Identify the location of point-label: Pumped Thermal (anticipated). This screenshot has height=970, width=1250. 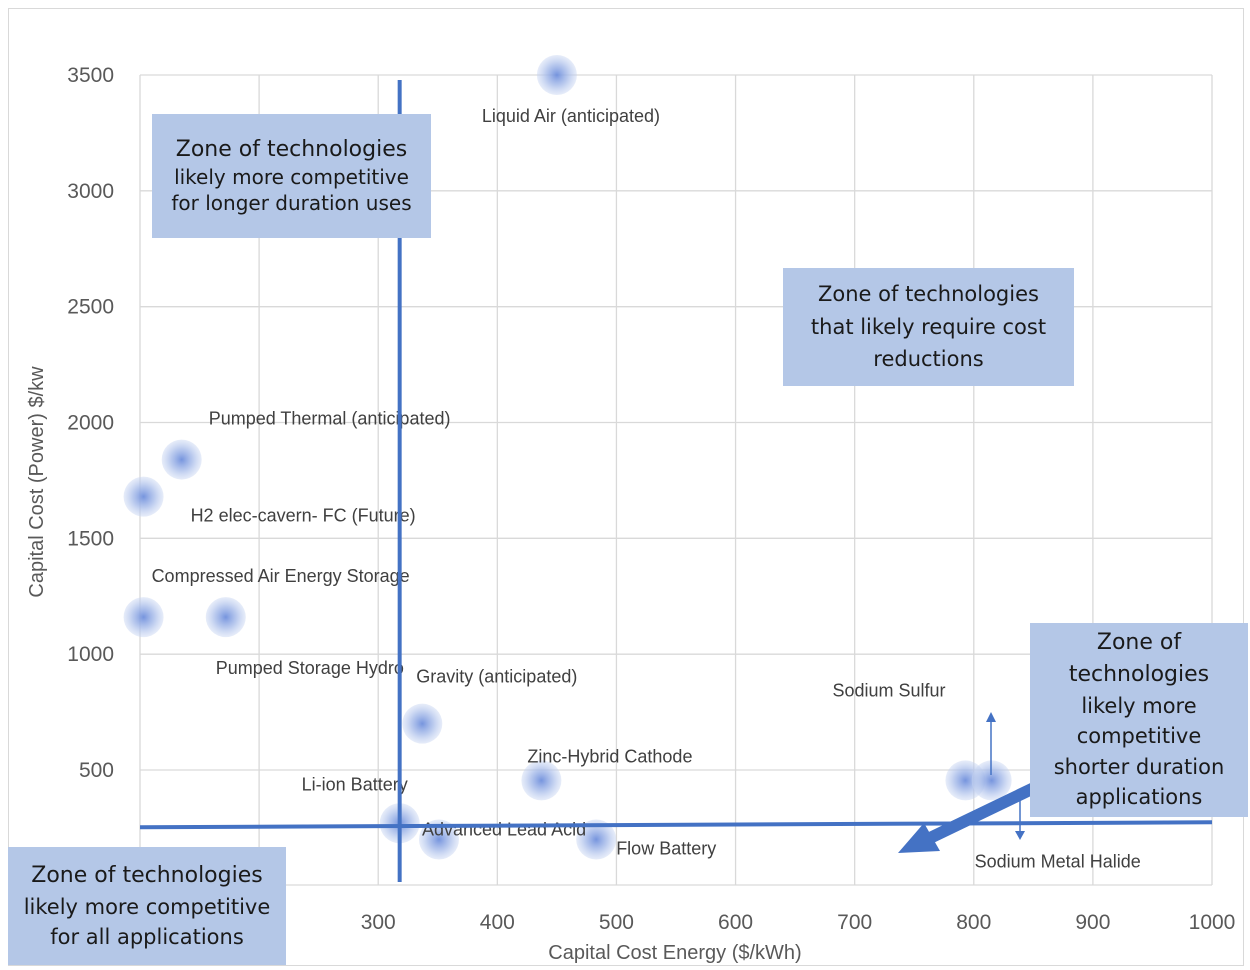
(330, 419).